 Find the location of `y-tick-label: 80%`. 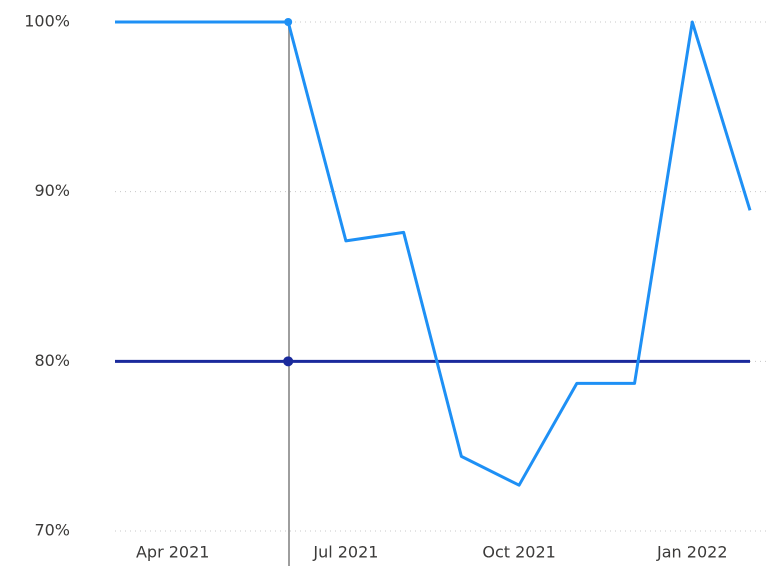

y-tick-label: 80% is located at coordinates (52, 360).